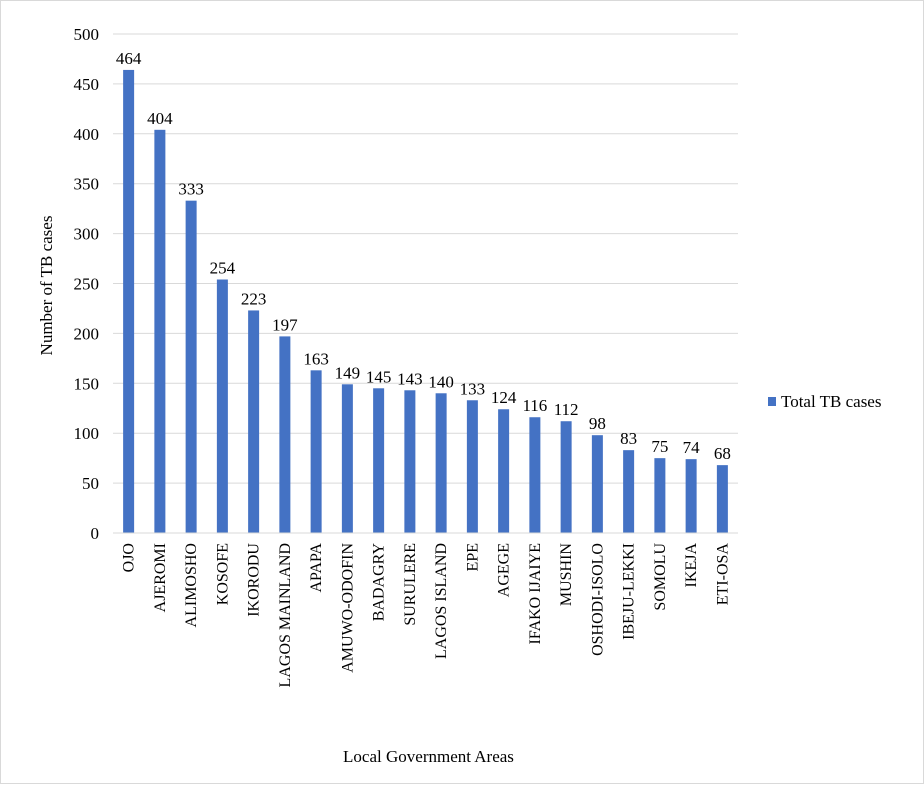 The width and height of the screenshot is (924, 785). Describe the element at coordinates (722, 453) in the screenshot. I see `data-label: 68` at that location.